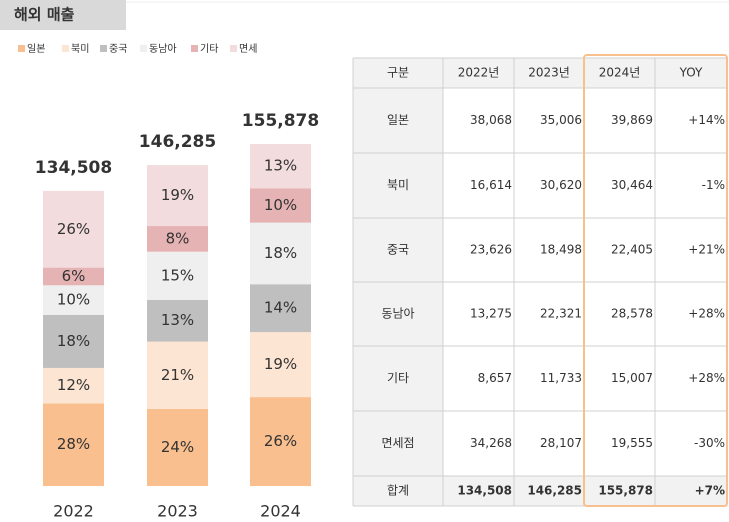 The width and height of the screenshot is (729, 522). What do you see at coordinates (398, 73) in the screenshot?
I see `table-header: 구분` at bounding box center [398, 73].